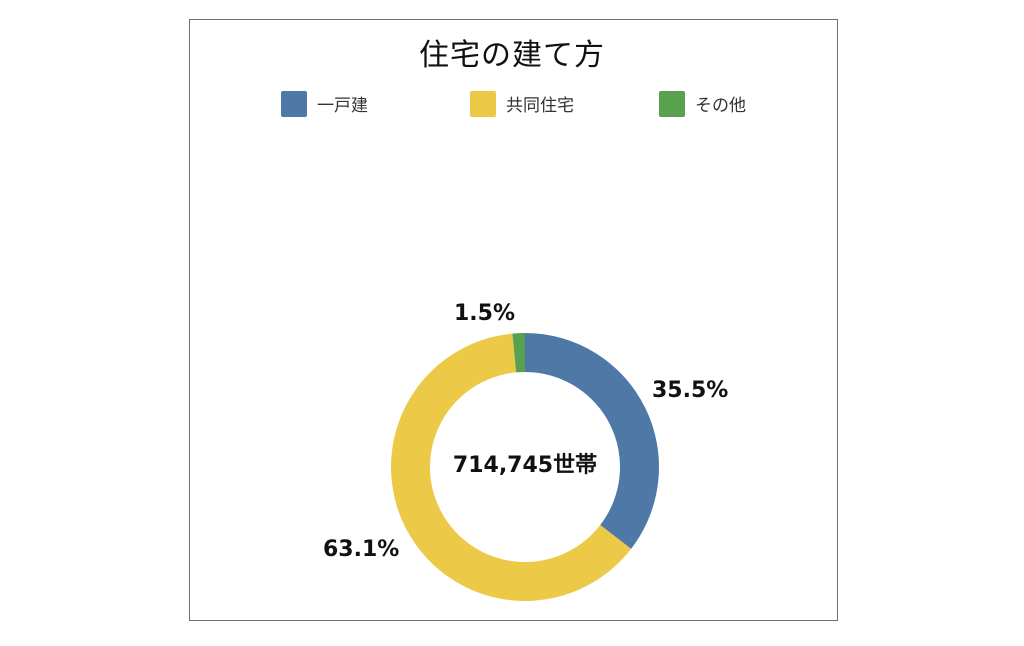 This screenshot has width=1024, height=646. I want to click on legend-item-detached-house: 一戸建, so click(324, 103).